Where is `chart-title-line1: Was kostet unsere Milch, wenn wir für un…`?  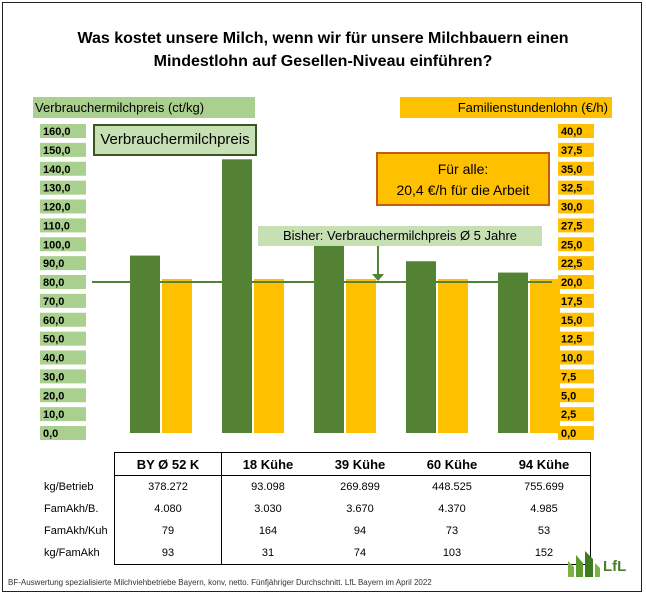
chart-title-line1: Was kostet unsere Milch, wenn wir für un… is located at coordinates (323, 38).